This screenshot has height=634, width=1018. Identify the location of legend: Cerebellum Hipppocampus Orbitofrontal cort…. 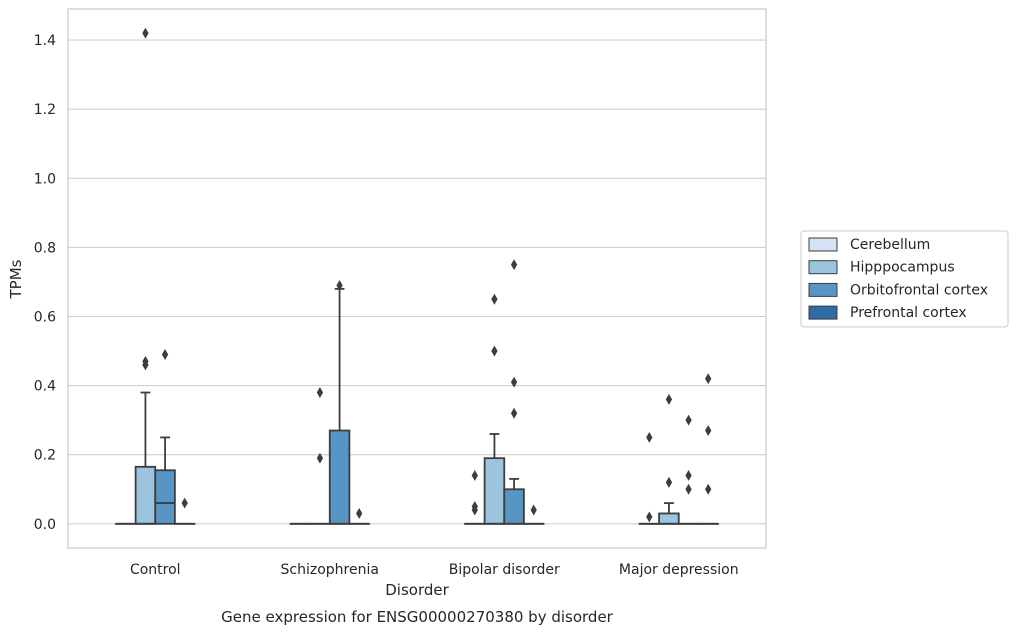
(904, 279).